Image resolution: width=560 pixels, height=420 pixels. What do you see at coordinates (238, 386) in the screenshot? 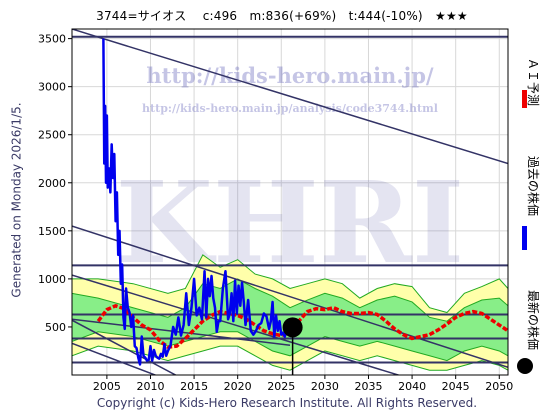
I see `x-tick-label: 2020` at bounding box center [238, 386].